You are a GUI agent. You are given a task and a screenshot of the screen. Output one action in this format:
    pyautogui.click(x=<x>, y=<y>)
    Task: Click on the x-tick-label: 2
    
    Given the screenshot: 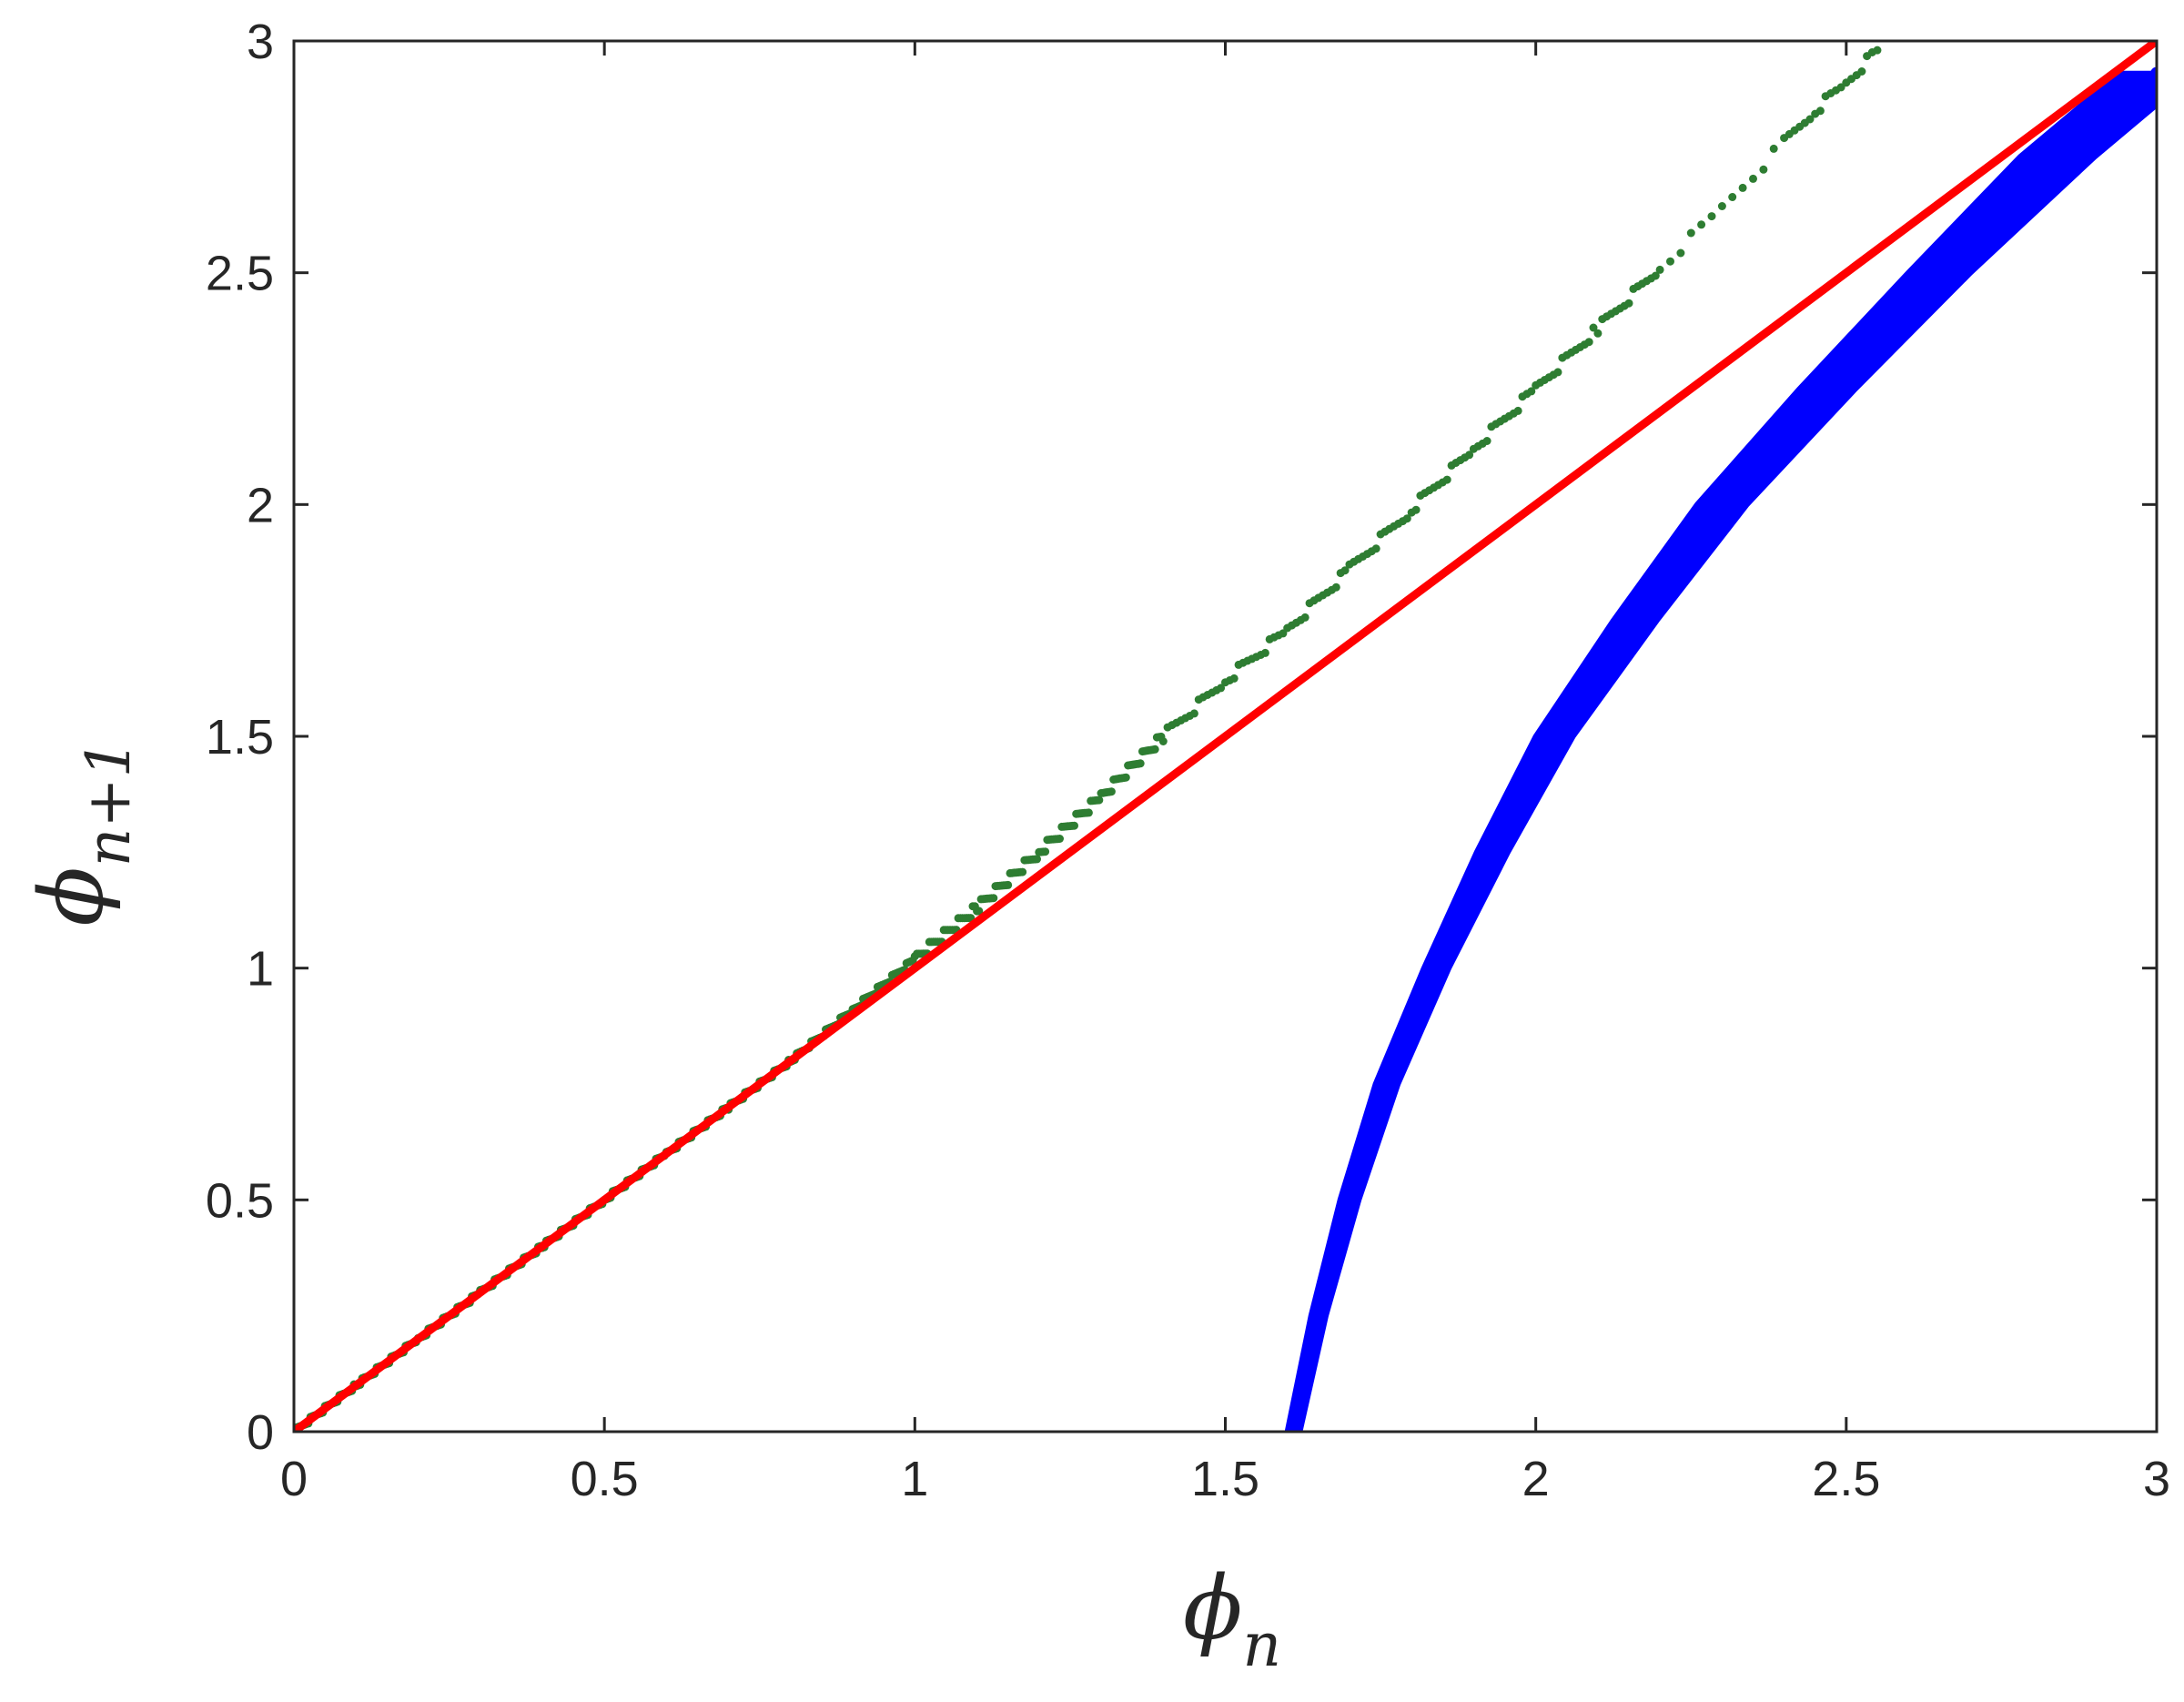 What is the action you would take?
    pyautogui.click(x=1536, y=1479)
    